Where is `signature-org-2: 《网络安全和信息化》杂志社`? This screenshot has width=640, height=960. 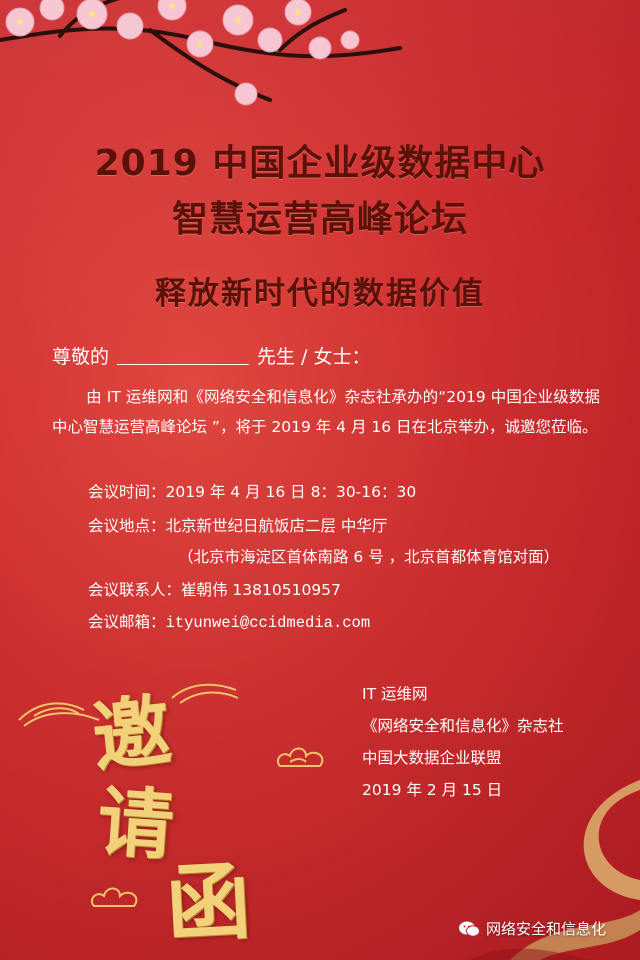
signature-org-2: 《网络安全和信息化》杂志社 is located at coordinates (463, 726).